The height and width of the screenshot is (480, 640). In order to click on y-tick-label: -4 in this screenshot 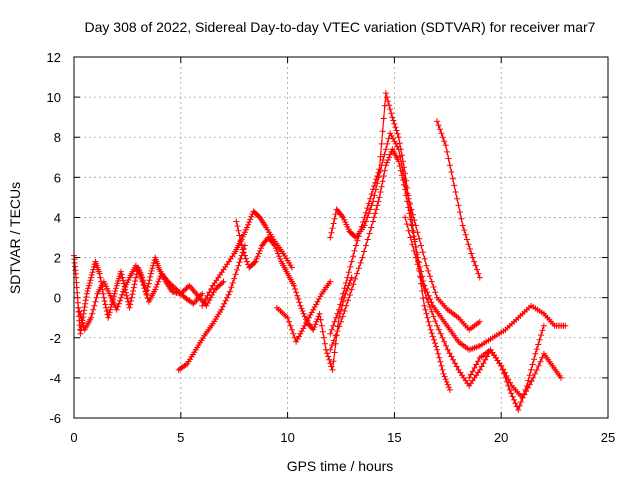, I will do `click(55, 378)`.